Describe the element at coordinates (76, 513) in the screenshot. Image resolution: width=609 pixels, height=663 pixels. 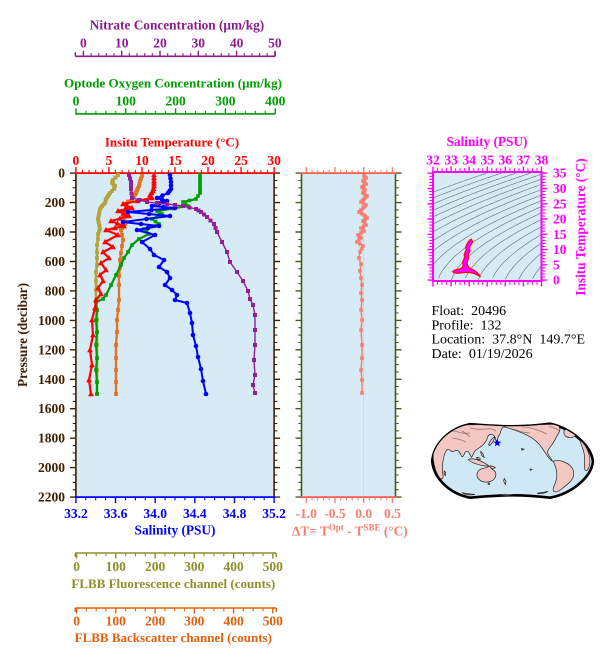
I see `svg-text: 33.2` at that location.